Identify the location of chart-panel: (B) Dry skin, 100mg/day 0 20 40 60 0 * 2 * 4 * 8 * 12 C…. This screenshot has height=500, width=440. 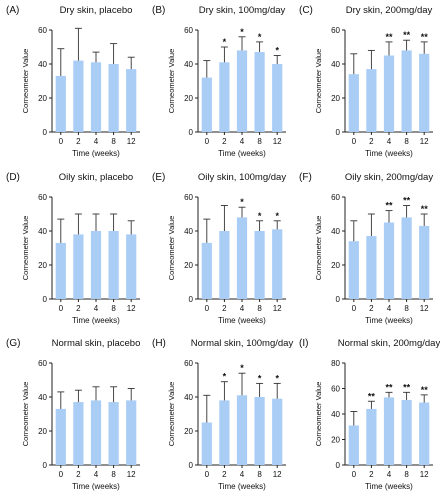
(219, 81).